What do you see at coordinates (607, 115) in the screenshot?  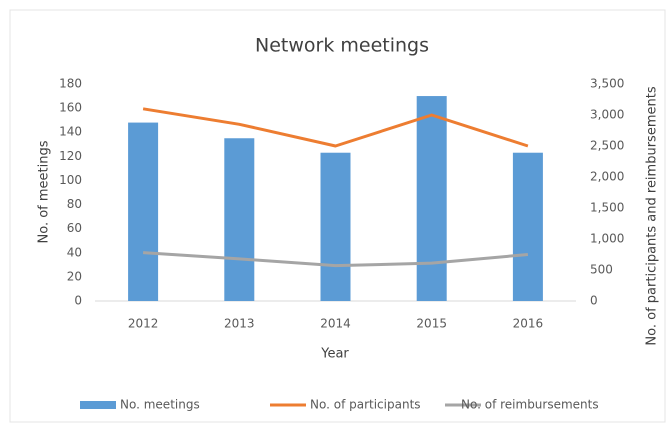 I see `y2-tick-label: 3,000` at bounding box center [607, 115].